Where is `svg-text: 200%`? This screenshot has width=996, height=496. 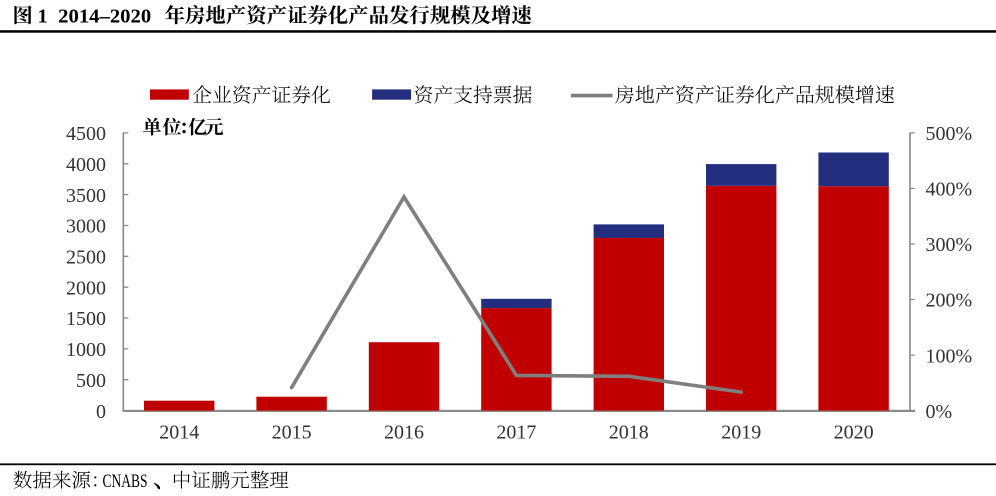 svg-text: 200% is located at coordinates (949, 301).